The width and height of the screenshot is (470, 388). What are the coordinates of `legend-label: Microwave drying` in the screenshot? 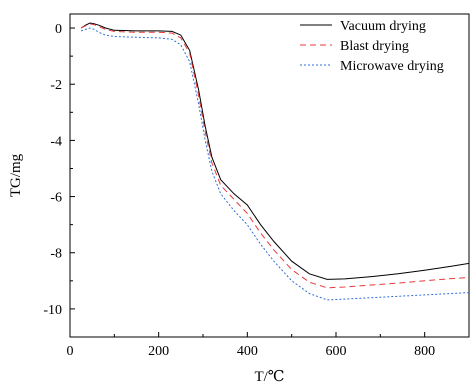 It's located at (392, 66).